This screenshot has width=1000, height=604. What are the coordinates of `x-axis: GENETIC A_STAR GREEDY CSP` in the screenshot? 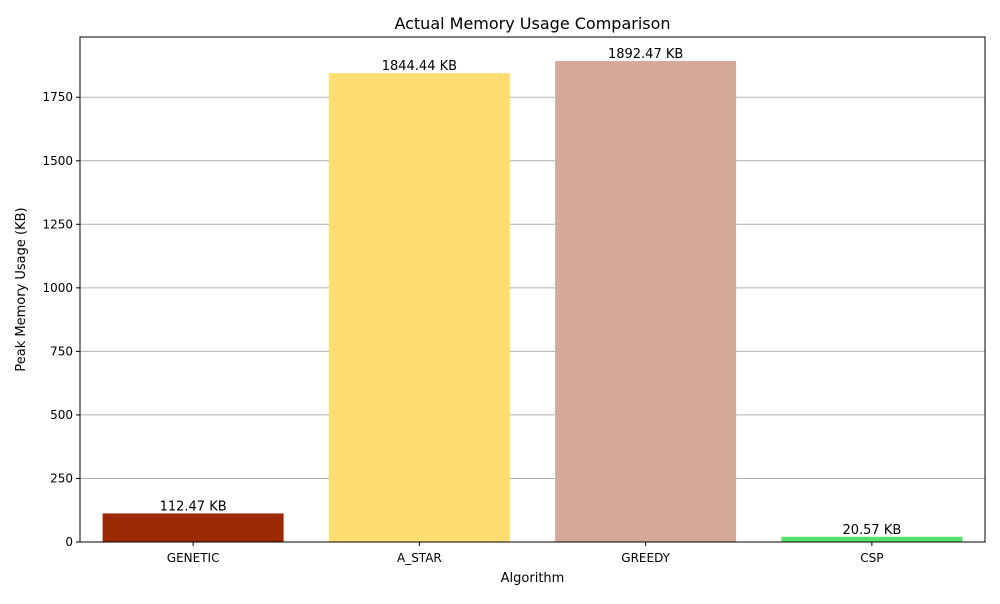 It's located at (525, 553).